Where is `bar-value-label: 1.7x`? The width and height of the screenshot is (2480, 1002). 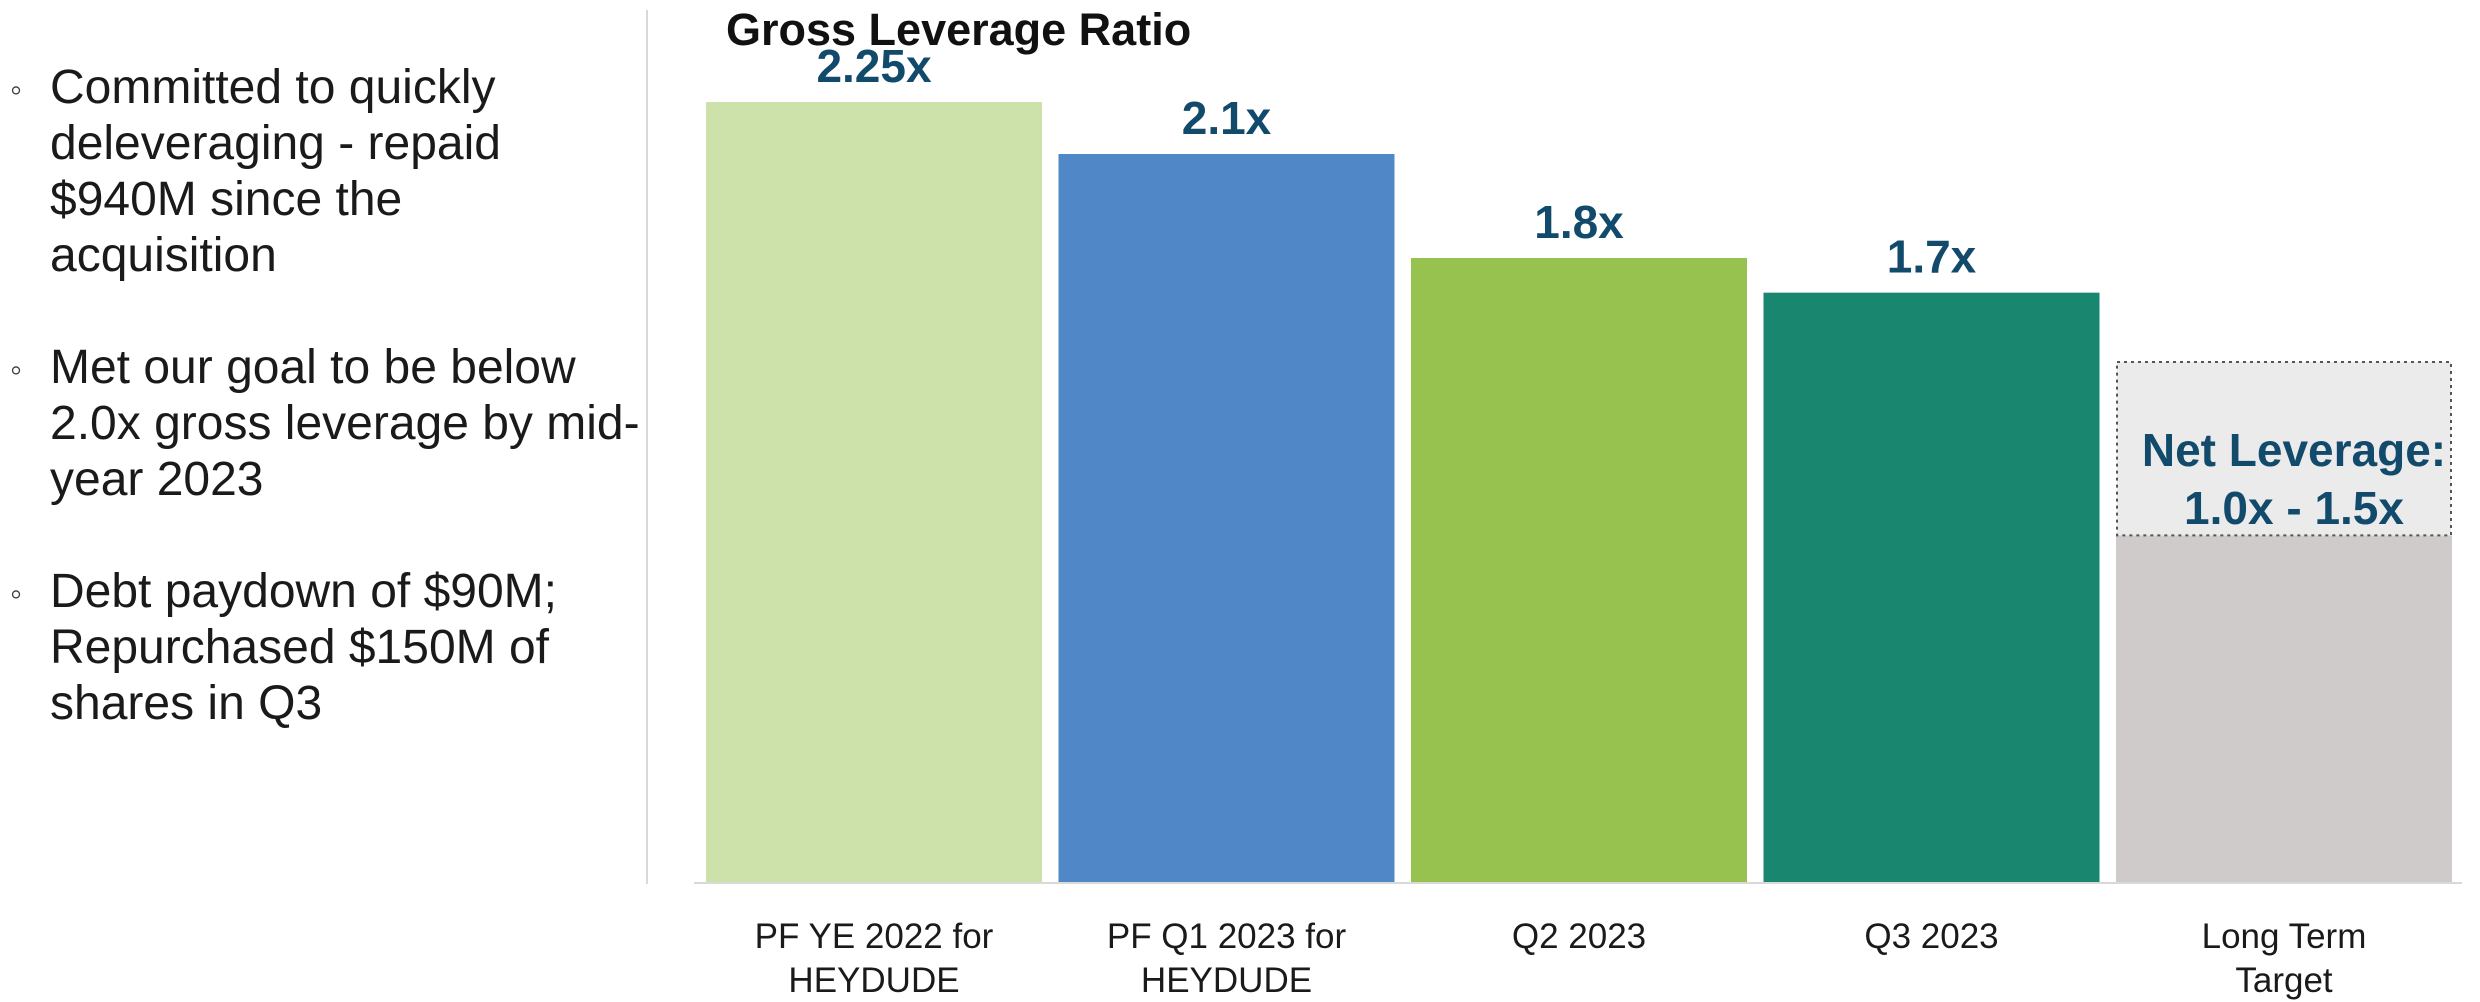
bar-value-label: 1.7x is located at coordinates (1932, 257).